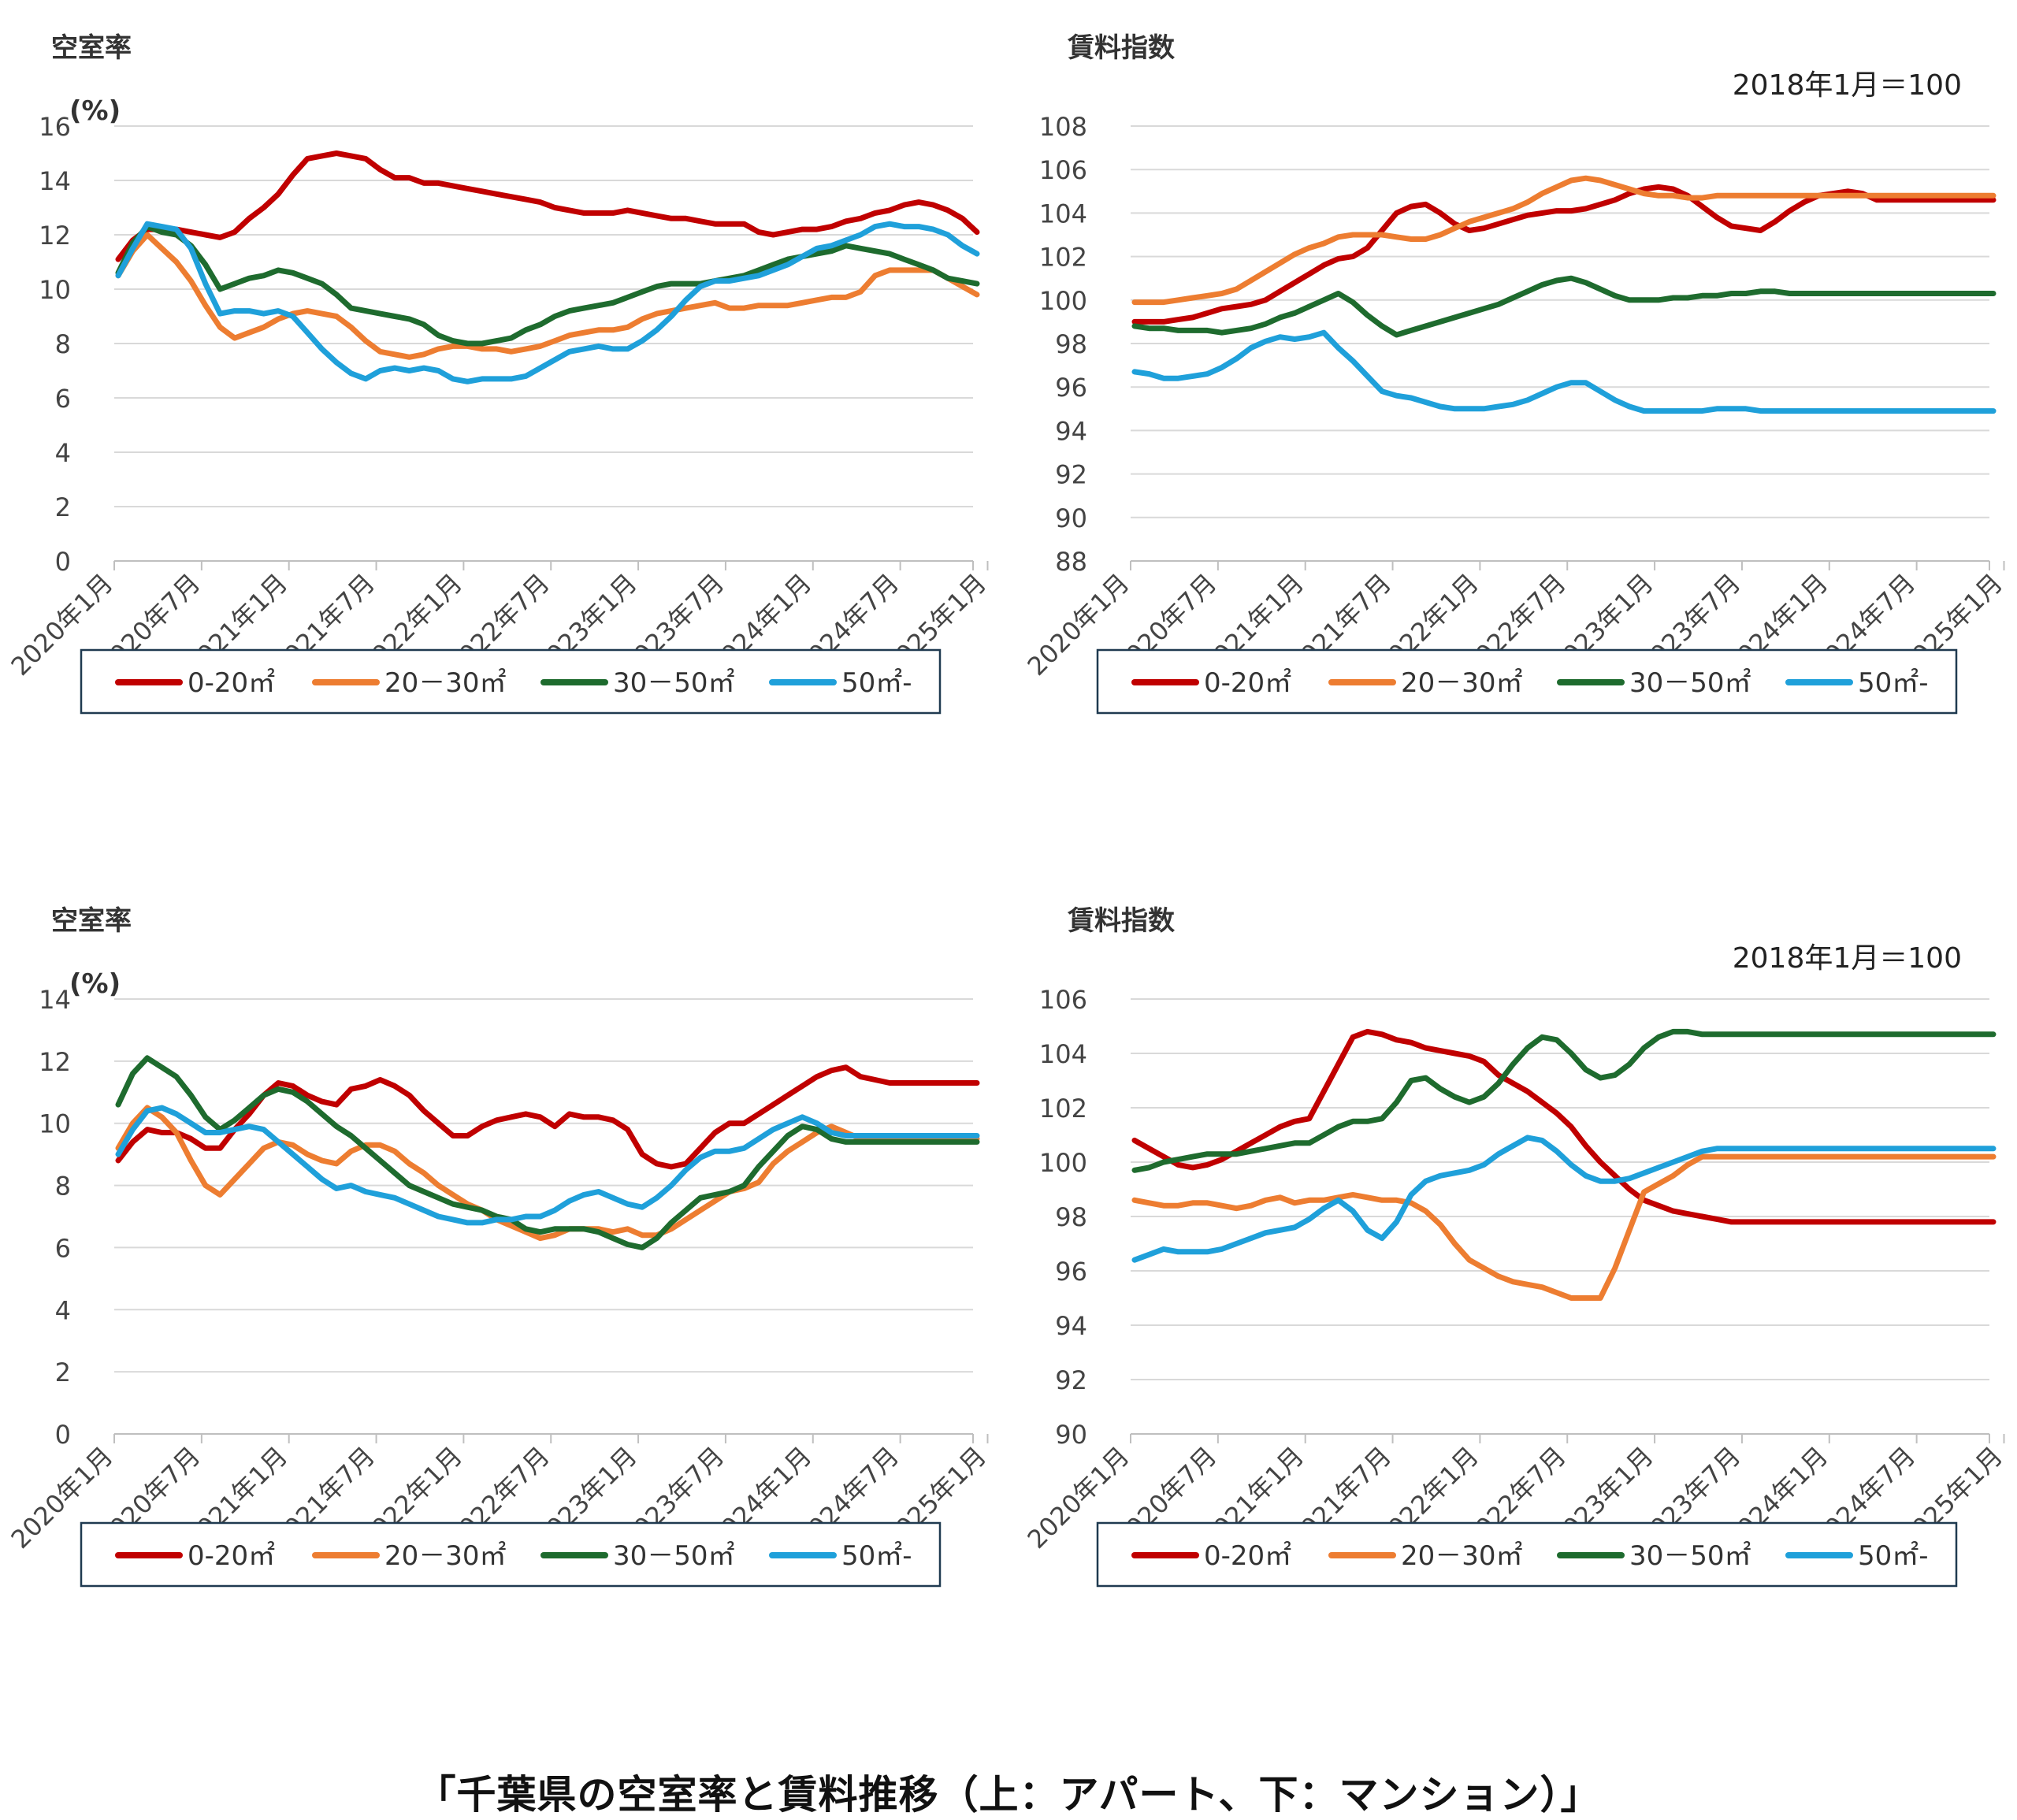  I want to click on figure-caption: 「千葉県の空室率と賃料推移（上：アパート、下：マンション）」, so click(1008, 1795).